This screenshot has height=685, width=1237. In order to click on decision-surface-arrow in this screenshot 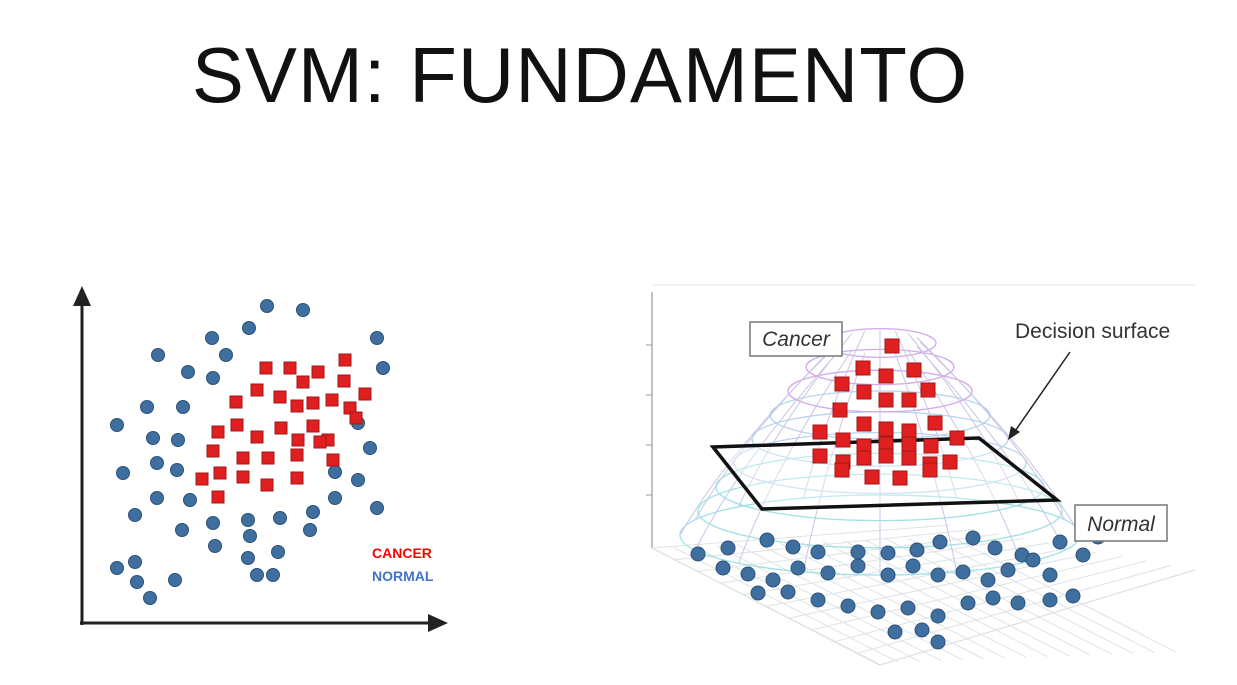, I will do `click(1039, 395)`.